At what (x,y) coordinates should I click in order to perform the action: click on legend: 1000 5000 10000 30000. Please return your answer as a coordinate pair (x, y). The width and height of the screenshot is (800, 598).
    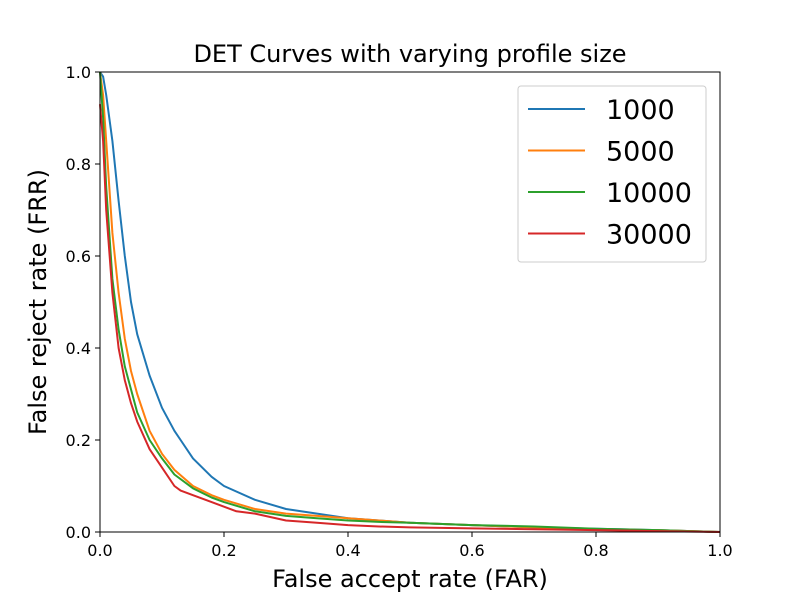
    Looking at the image, I should click on (612, 174).